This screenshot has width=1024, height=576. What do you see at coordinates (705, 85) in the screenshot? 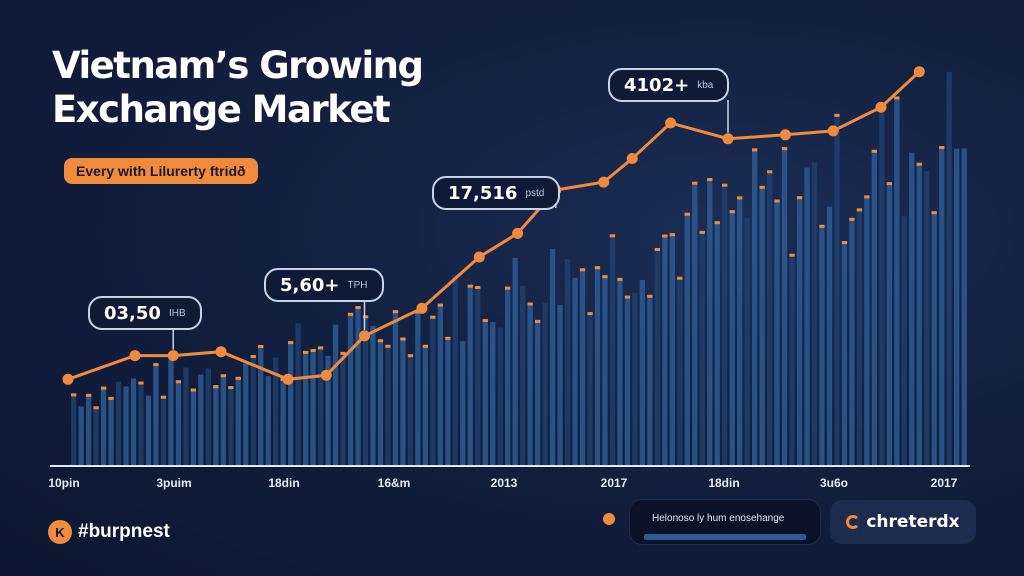
I see `callout-unit: kba` at bounding box center [705, 85].